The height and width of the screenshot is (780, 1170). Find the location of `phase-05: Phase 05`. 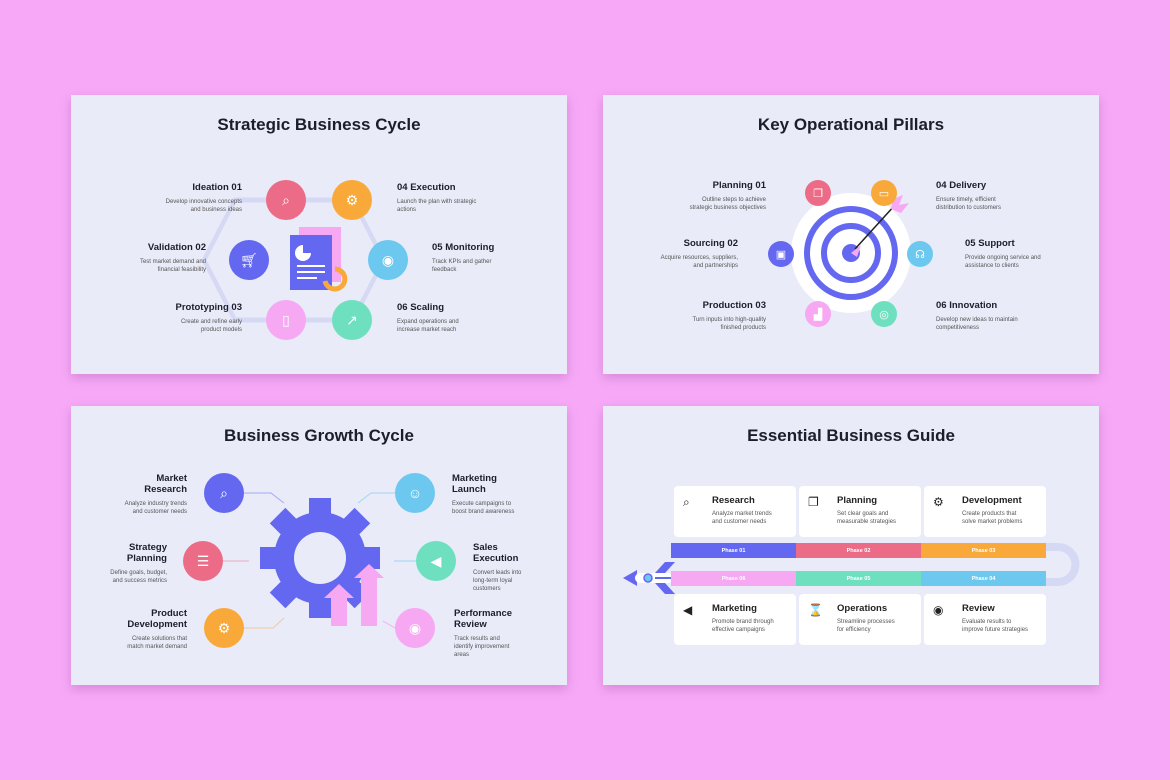

phase-05: Phase 05 is located at coordinates (858, 578).